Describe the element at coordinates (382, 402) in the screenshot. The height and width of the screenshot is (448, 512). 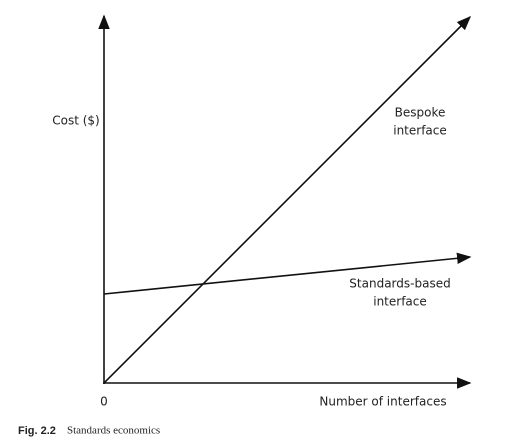
I see `x-axis-label: Number of interfaces` at that location.